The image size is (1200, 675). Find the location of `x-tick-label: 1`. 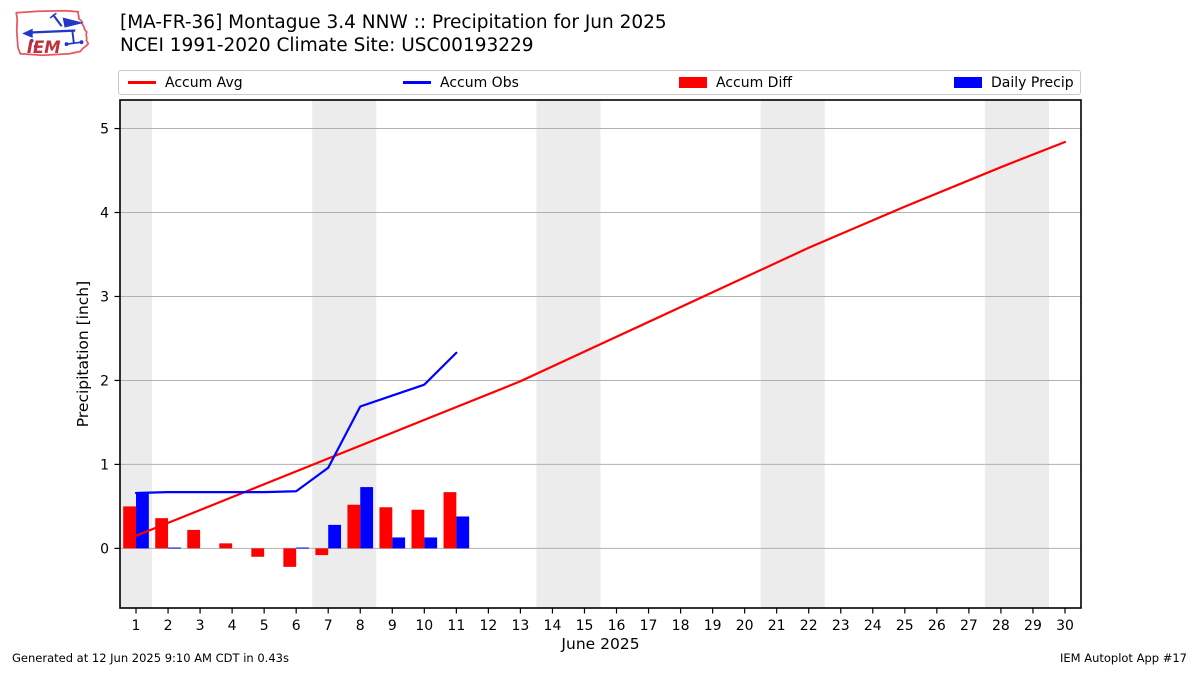

x-tick-label: 1 is located at coordinates (136, 626).